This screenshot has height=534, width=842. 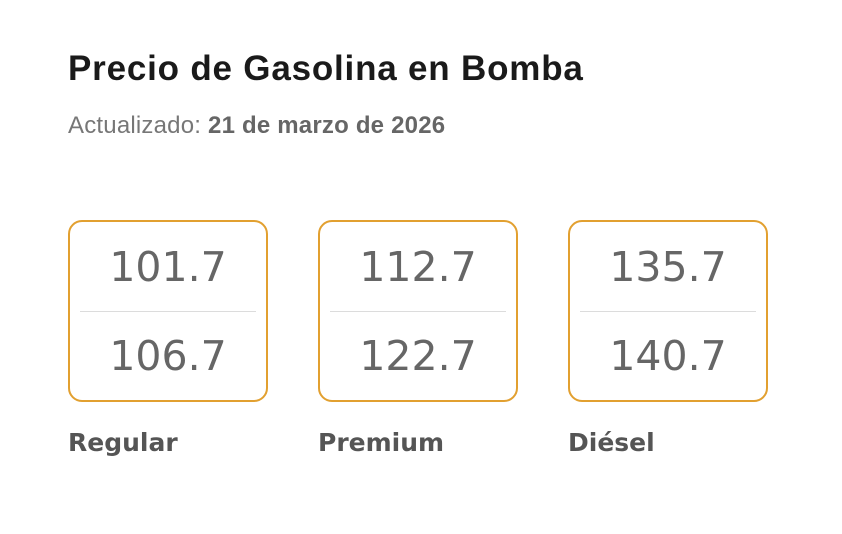 I want to click on fuel-card-diesel: 135.7 140.7, so click(x=668, y=311).